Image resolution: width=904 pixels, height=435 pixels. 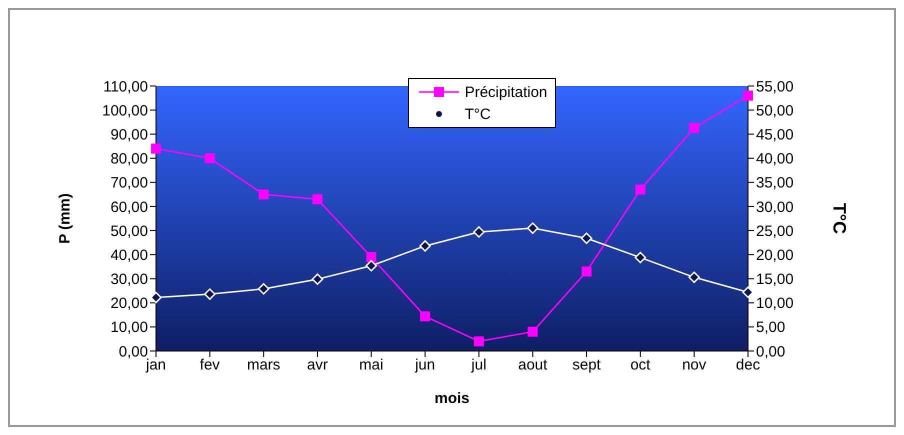 What do you see at coordinates (129, 255) in the screenshot?
I see `y-tick-label: 40,00` at bounding box center [129, 255].